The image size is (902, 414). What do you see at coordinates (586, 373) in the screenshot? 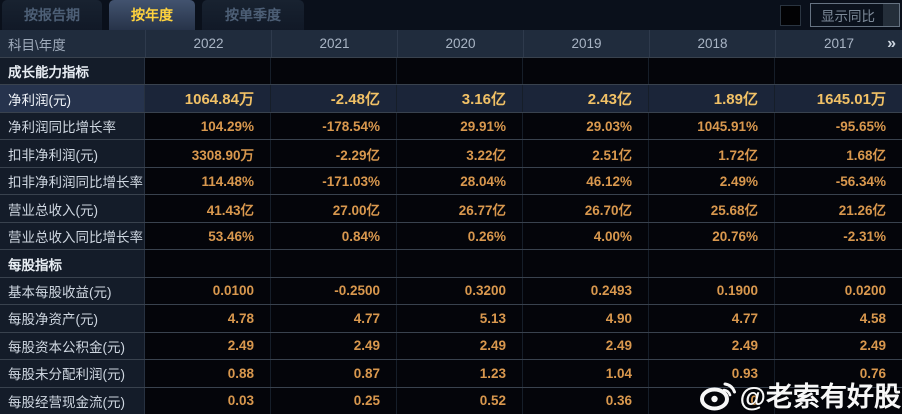
I see `cell-value: 1.04` at bounding box center [586, 373].